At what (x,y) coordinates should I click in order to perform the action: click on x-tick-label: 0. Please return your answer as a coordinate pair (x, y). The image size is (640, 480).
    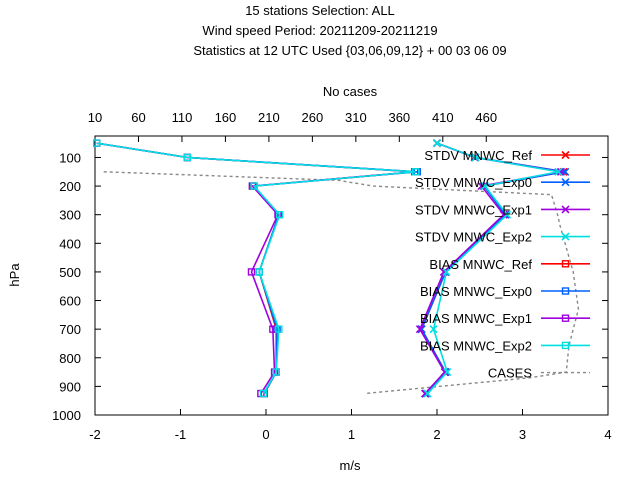
    Looking at the image, I should click on (265, 434).